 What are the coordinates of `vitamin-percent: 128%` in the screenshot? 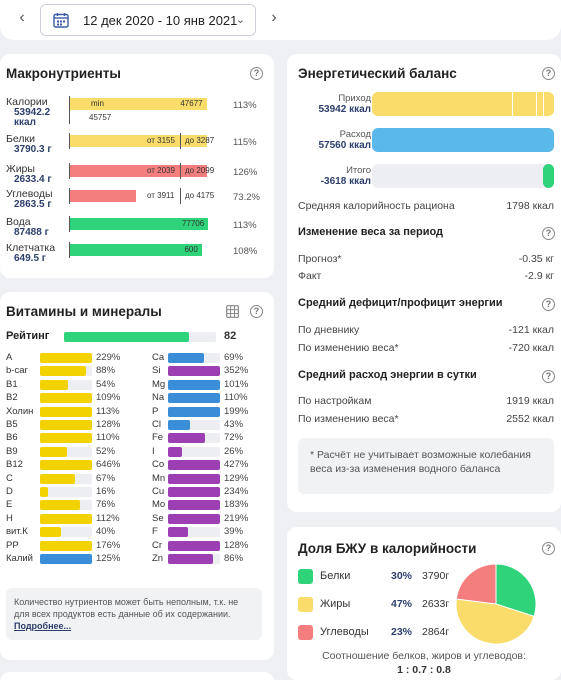 It's located at (236, 545).